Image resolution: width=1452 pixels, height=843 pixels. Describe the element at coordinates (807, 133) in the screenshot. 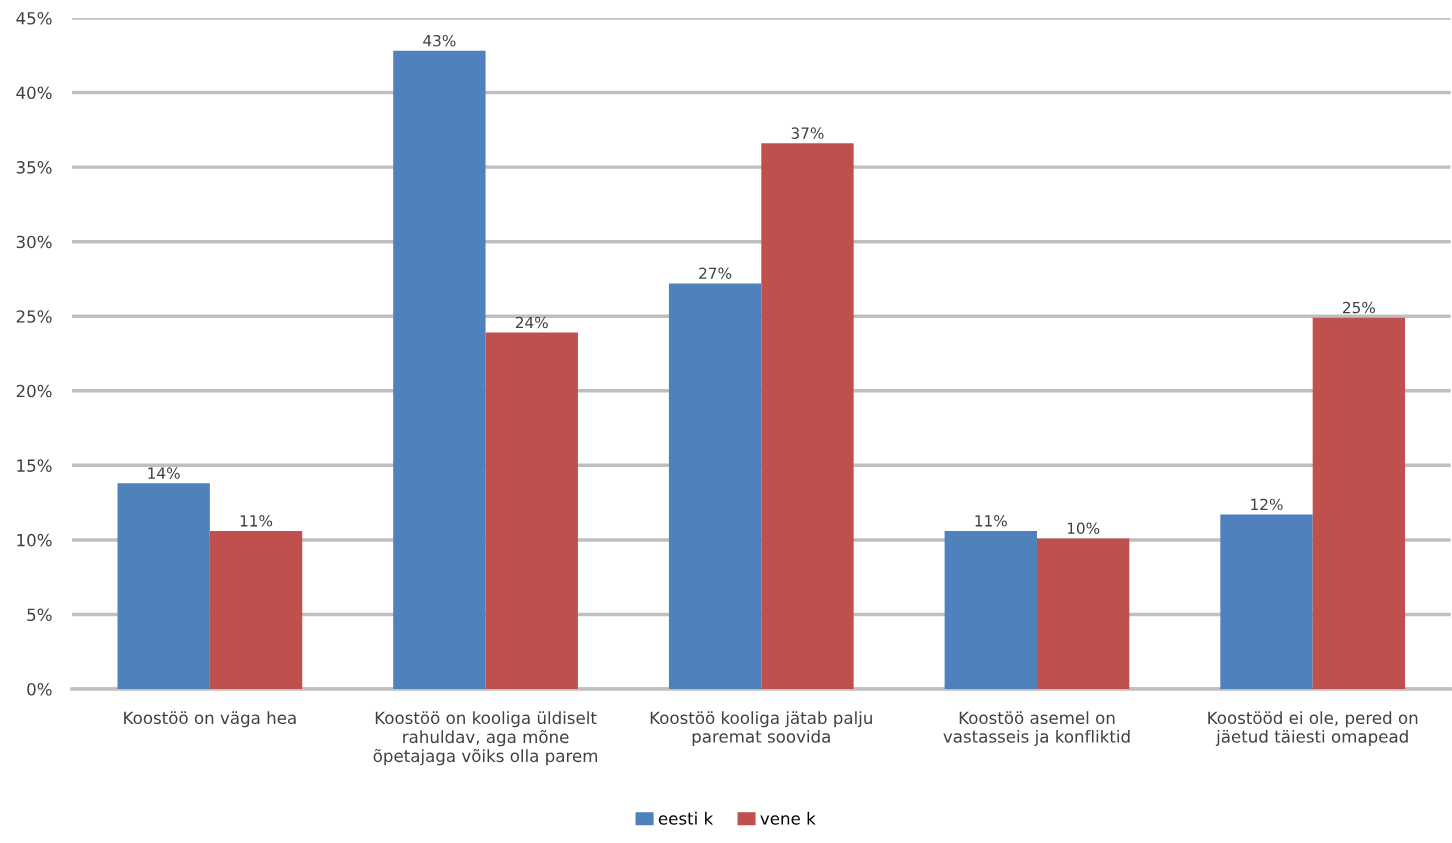

I see `data-label: 37%` at that location.